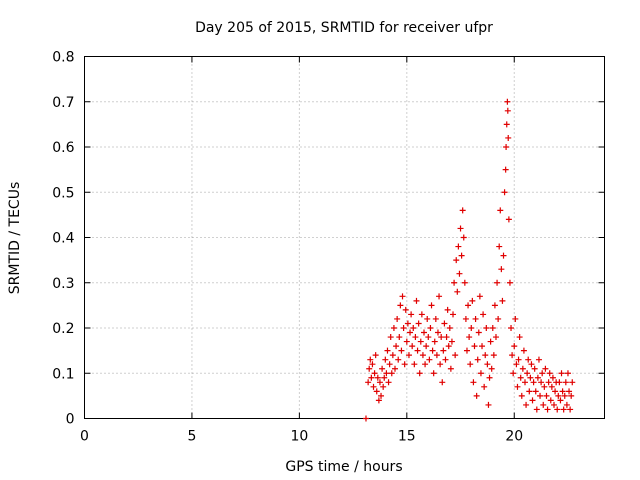  I want to click on x-tick-label: 5, so click(191, 437).